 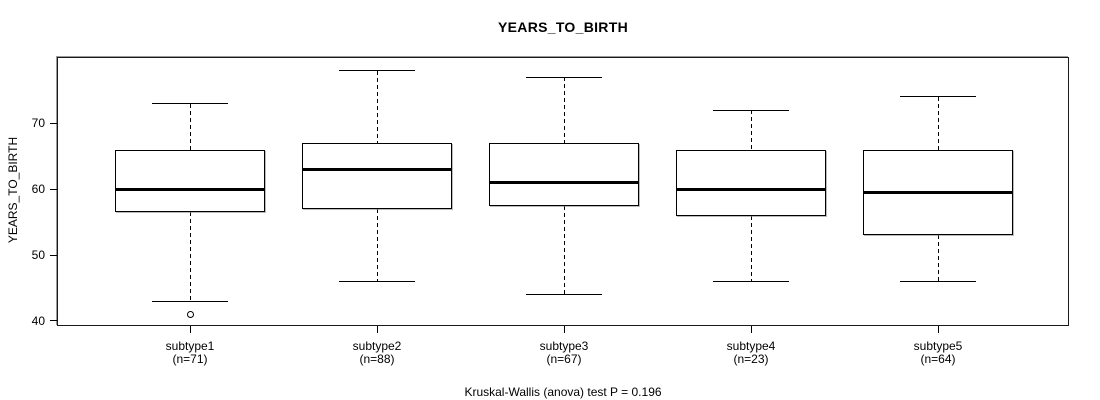 What do you see at coordinates (563, 392) in the screenshot?
I see `stat-test-caption: Kruskal-Wallis (anova) test P = 0.196` at bounding box center [563, 392].